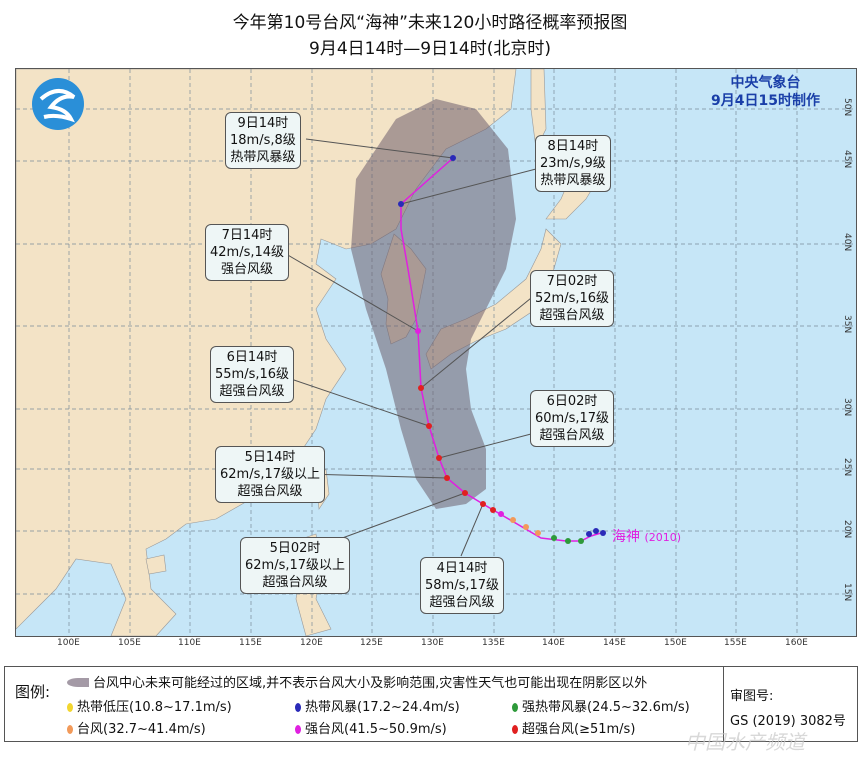 The height and width of the screenshot is (757, 860). Describe the element at coordinates (847, 467) in the screenshot. I see `lat-tick: 25N` at that location.